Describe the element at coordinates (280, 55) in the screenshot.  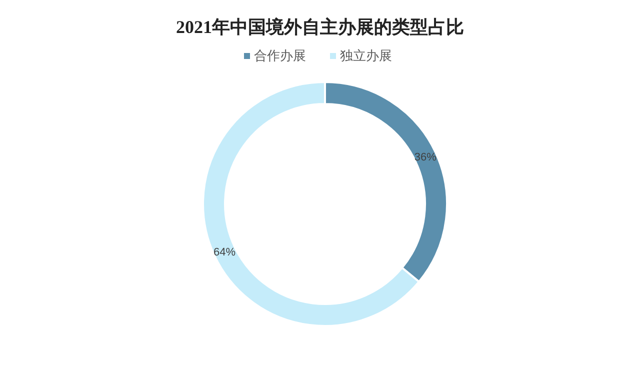
I see `legend-label: 合作办展` at that location.